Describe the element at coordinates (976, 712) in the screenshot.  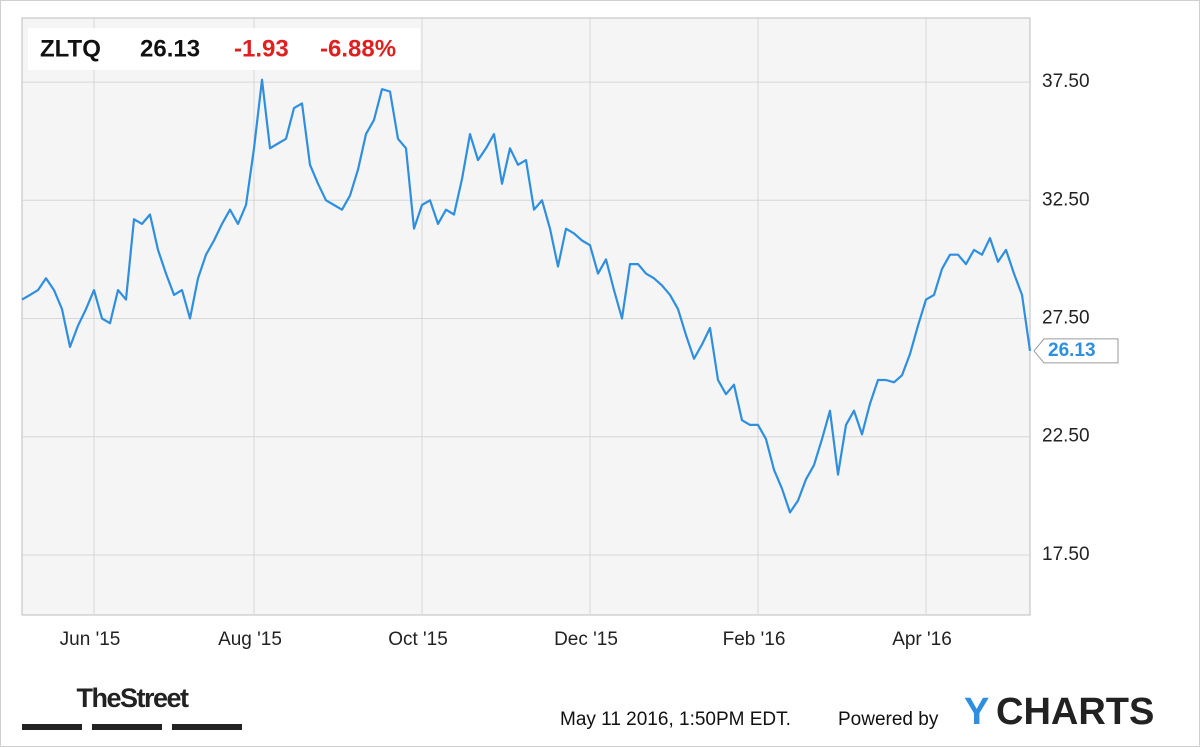
I see `brand-y: Y` at that location.